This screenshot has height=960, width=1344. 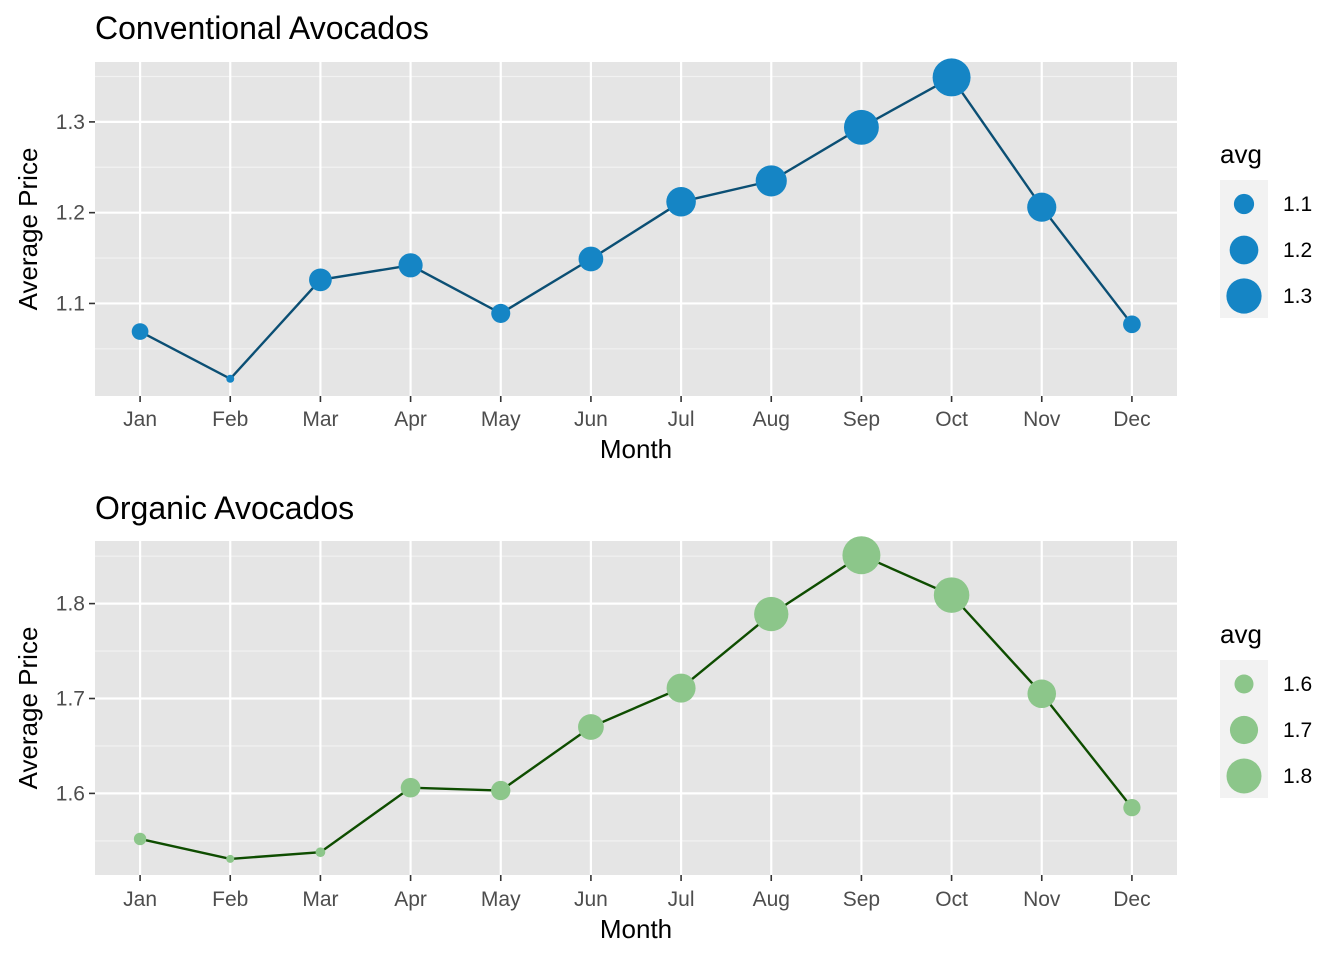 What do you see at coordinates (1297, 684) in the screenshot?
I see `legend-label: 1.6` at bounding box center [1297, 684].